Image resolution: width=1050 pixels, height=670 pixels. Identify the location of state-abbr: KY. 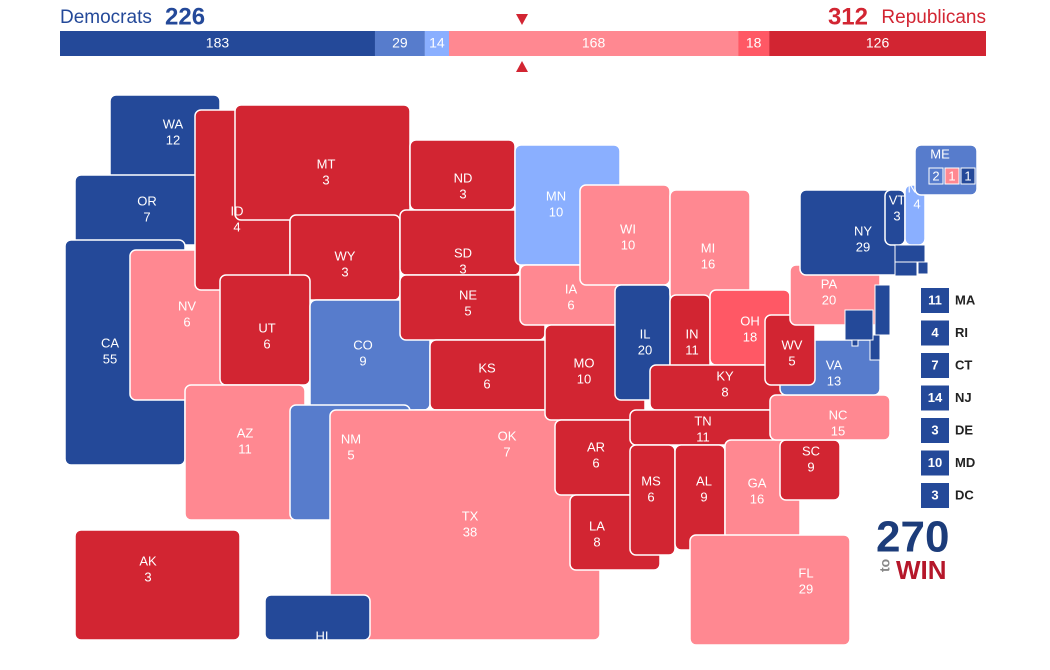
(725, 375).